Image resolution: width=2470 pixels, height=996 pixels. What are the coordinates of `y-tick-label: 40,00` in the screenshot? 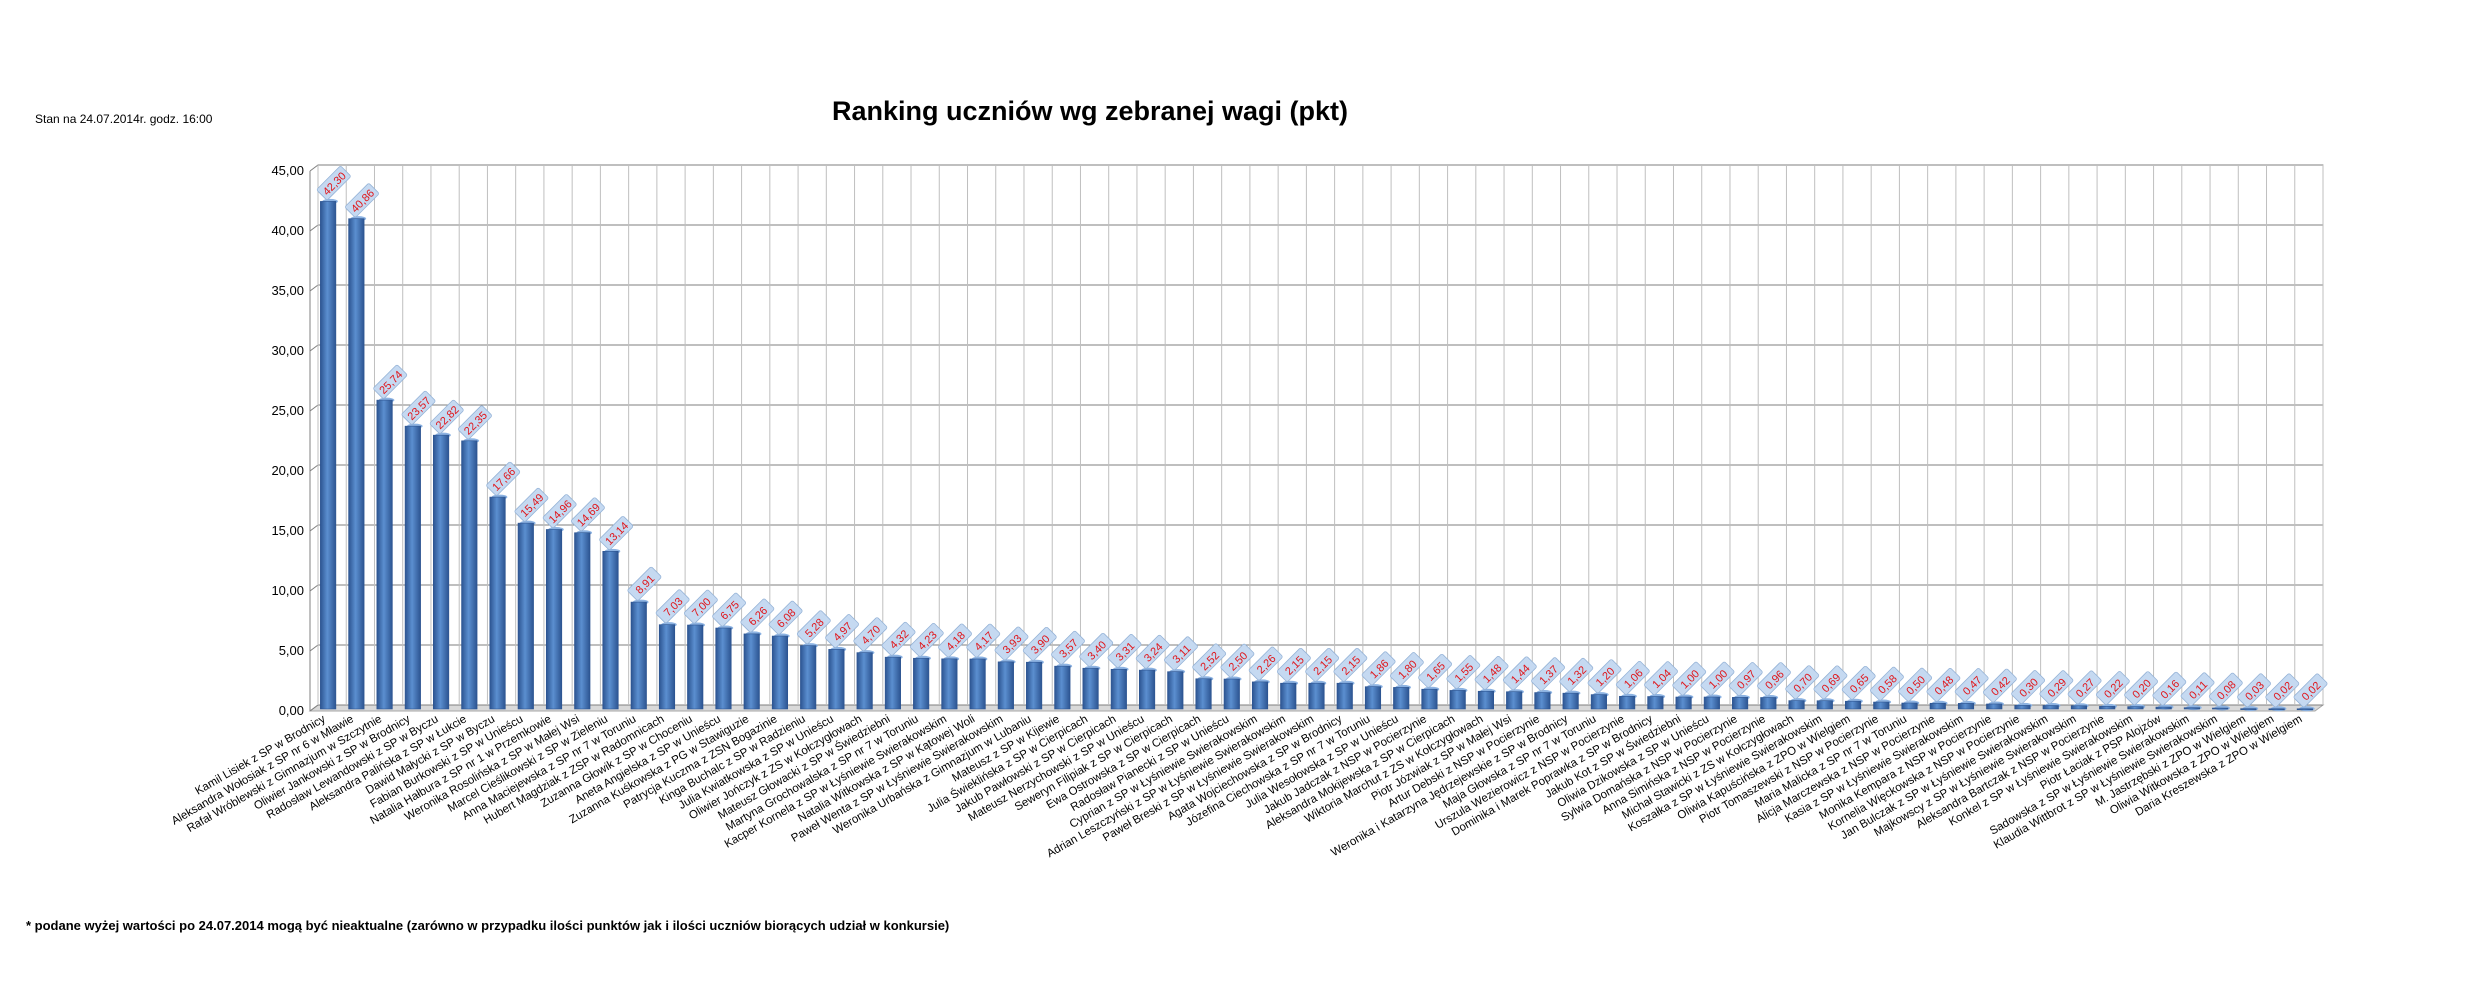 It's located at (287, 230).